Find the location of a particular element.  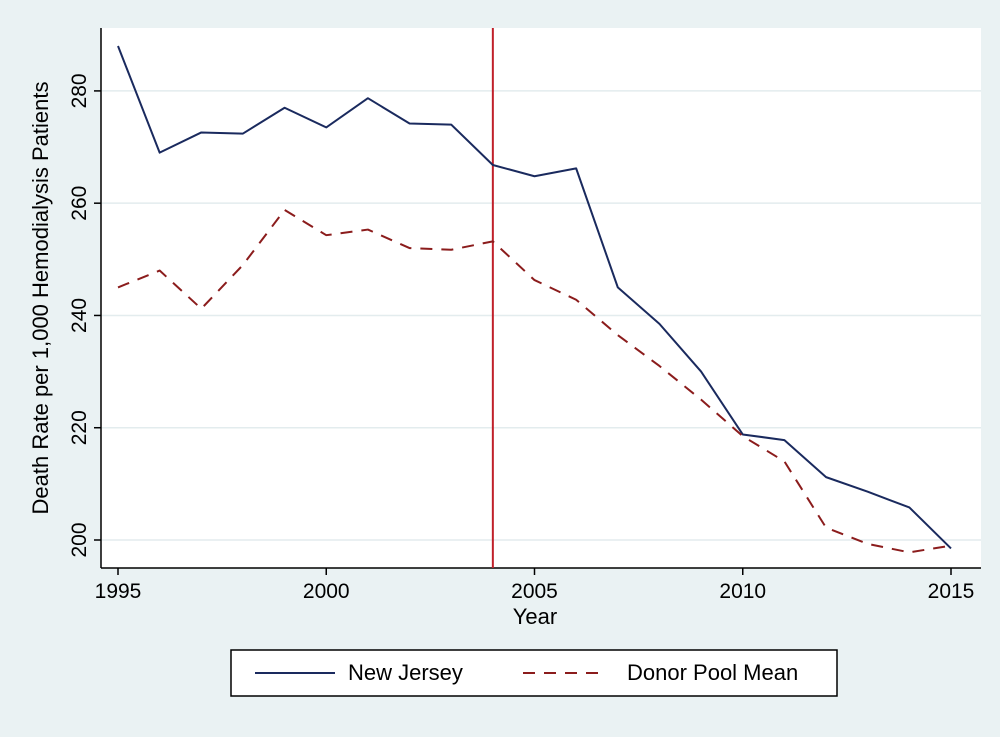

x-tick-label-2005: 2005 is located at coordinates (534, 591).